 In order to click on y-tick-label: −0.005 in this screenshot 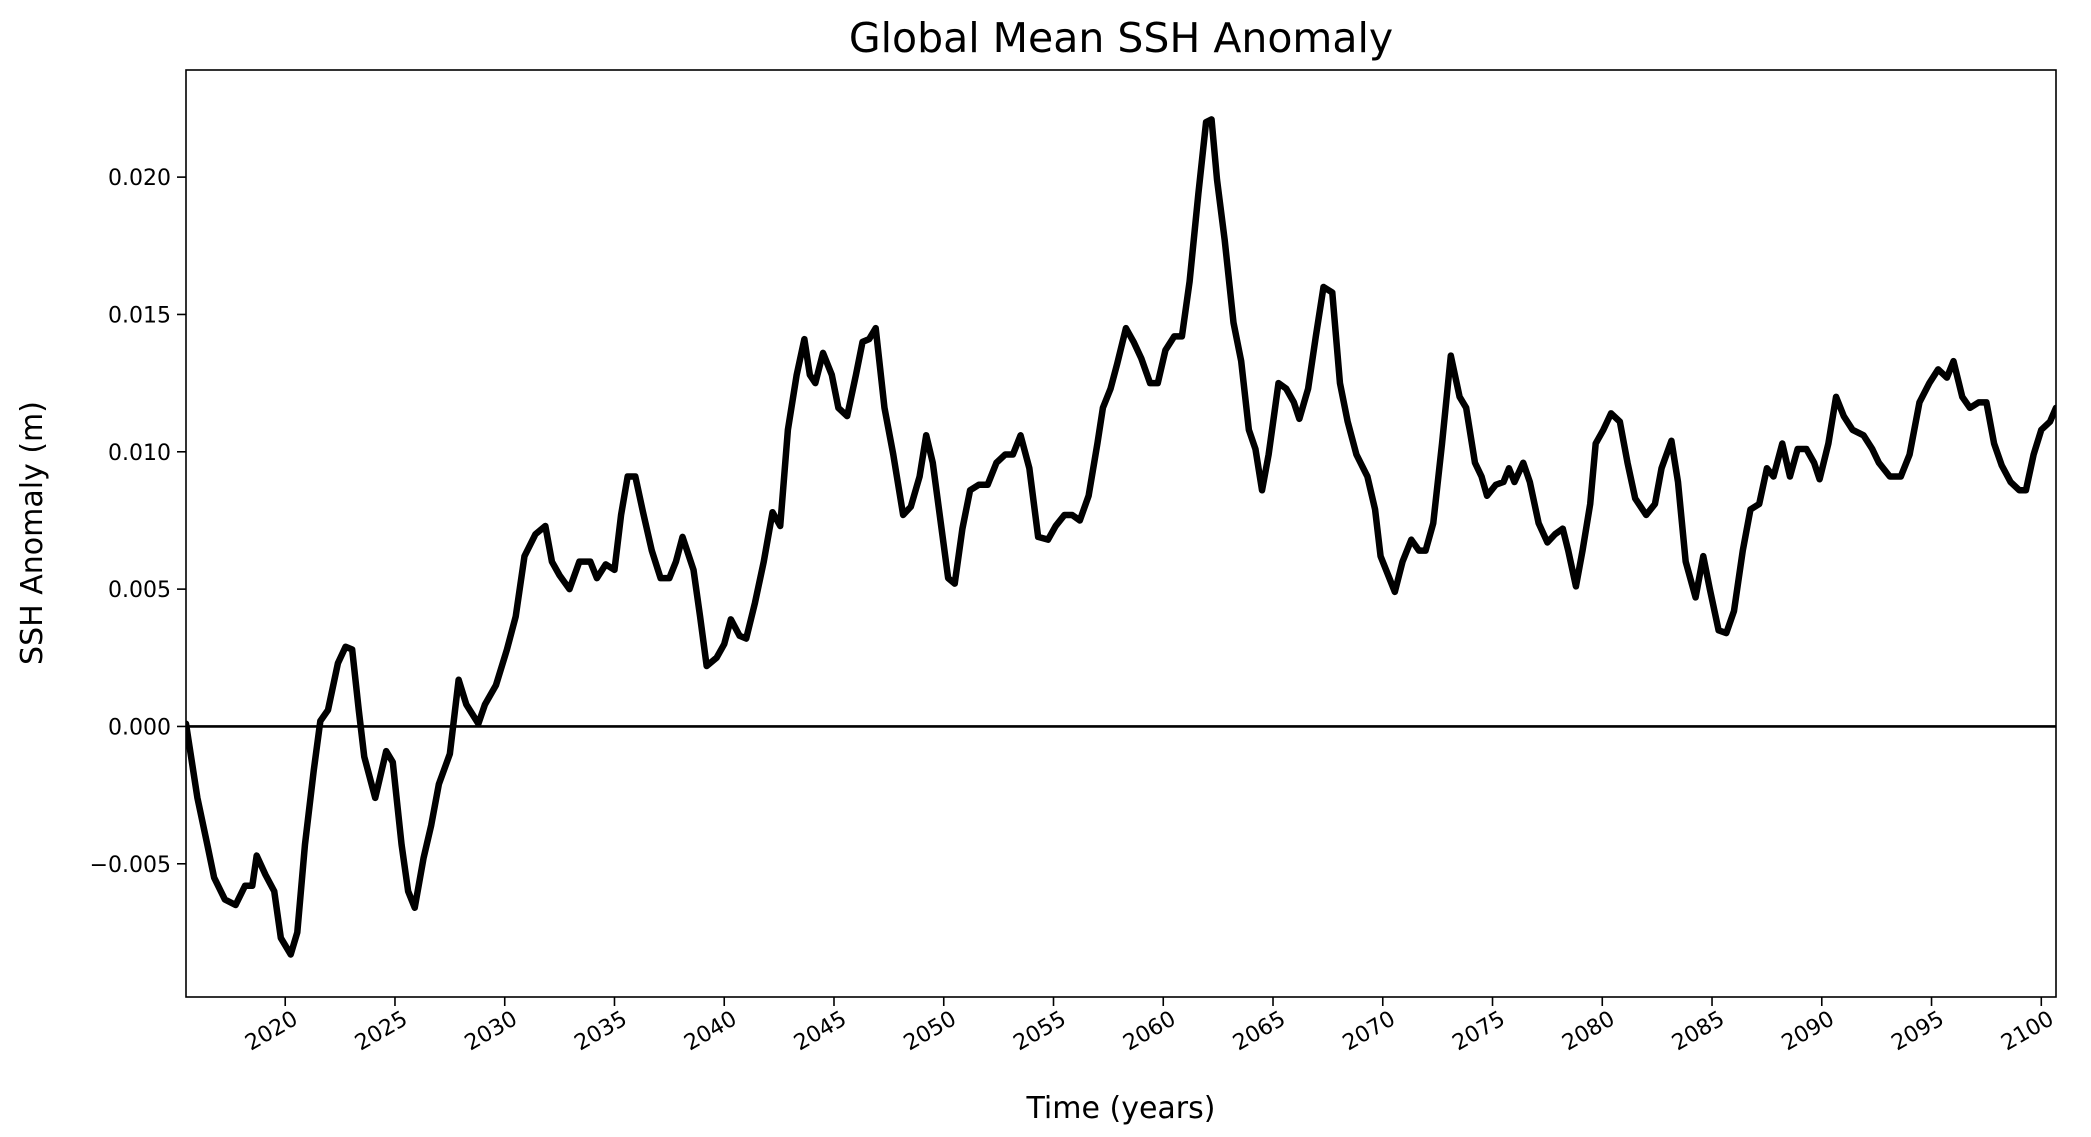, I will do `click(130, 865)`.